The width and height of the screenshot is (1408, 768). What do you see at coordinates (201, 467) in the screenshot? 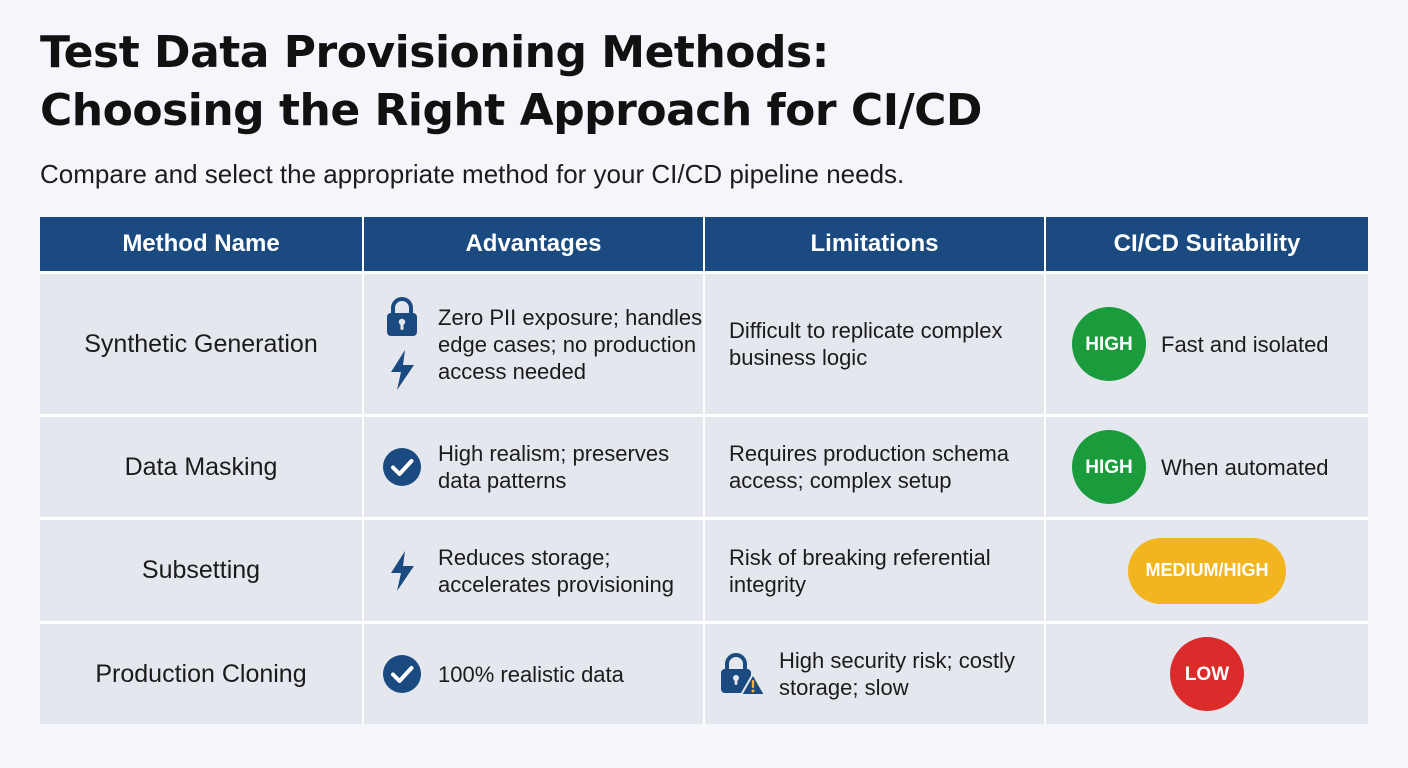
I see `method-cell: Data Masking` at bounding box center [201, 467].